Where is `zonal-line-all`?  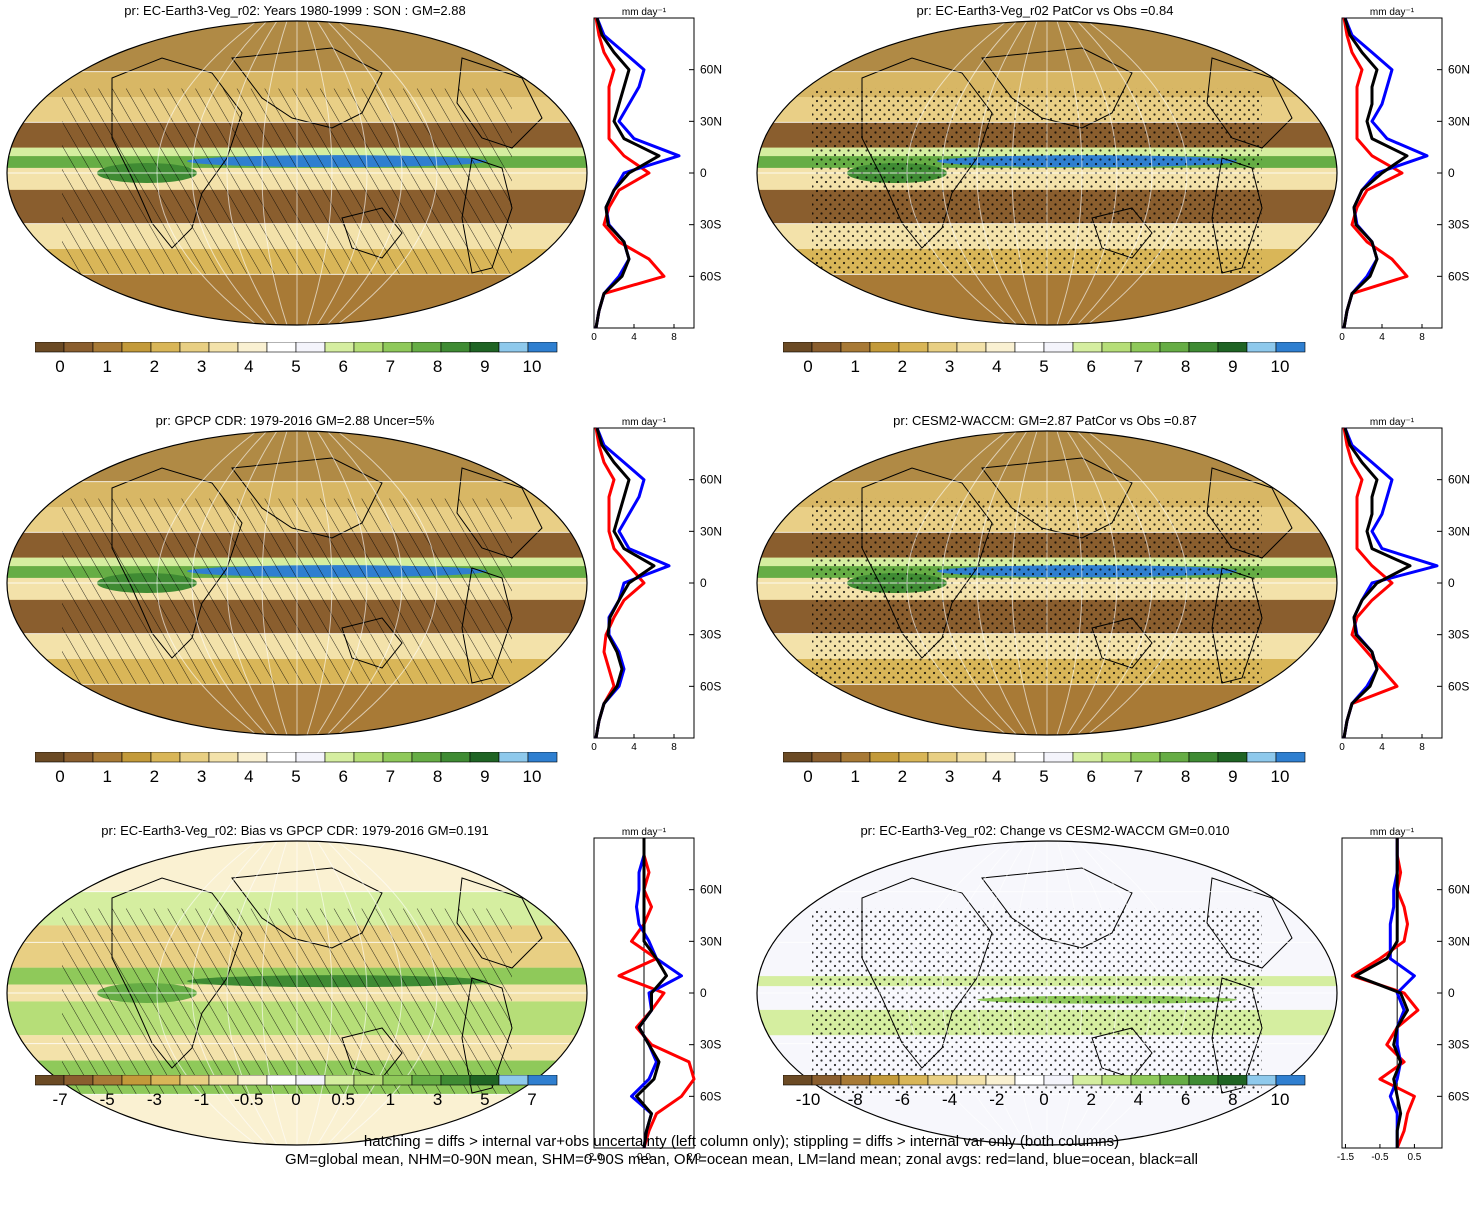 zonal-line-all is located at coordinates (627, 173).